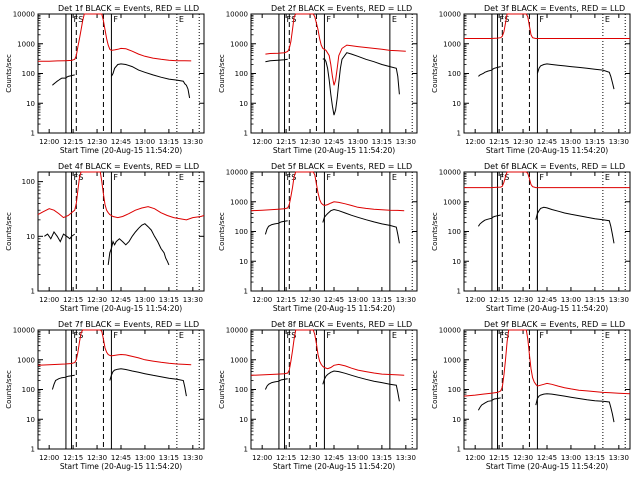  I want to click on event-marker-label: E, so click(607, 335).